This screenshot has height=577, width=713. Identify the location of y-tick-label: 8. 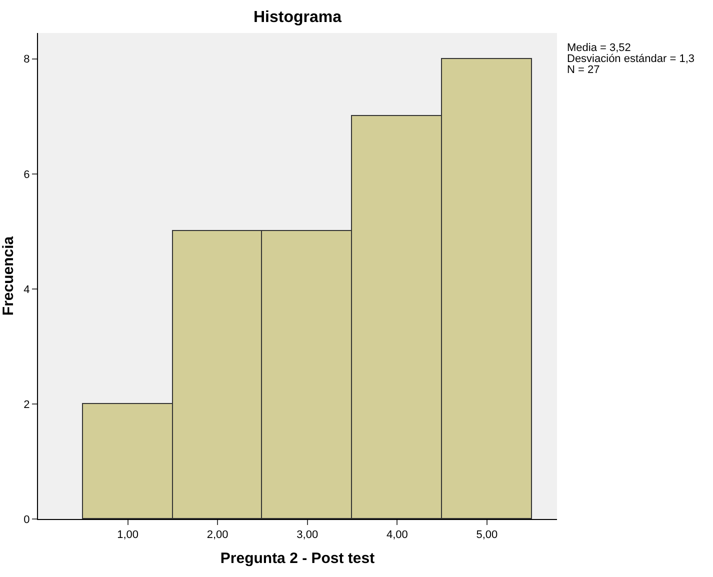
(27, 60).